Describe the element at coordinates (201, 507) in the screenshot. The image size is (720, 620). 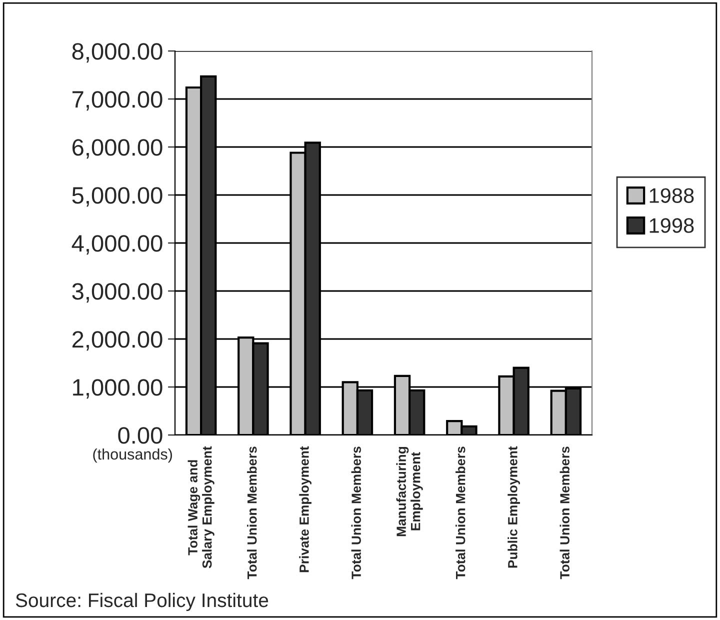
I see `x-tick-label: Total Wage and Salary Employment` at that location.